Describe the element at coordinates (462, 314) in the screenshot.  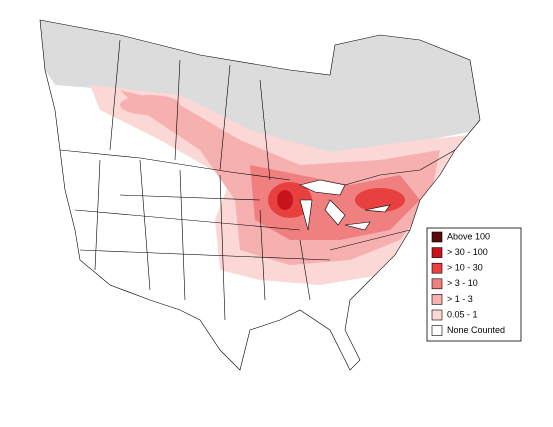
I see `legend-label: 0.05 - 1` at that location.